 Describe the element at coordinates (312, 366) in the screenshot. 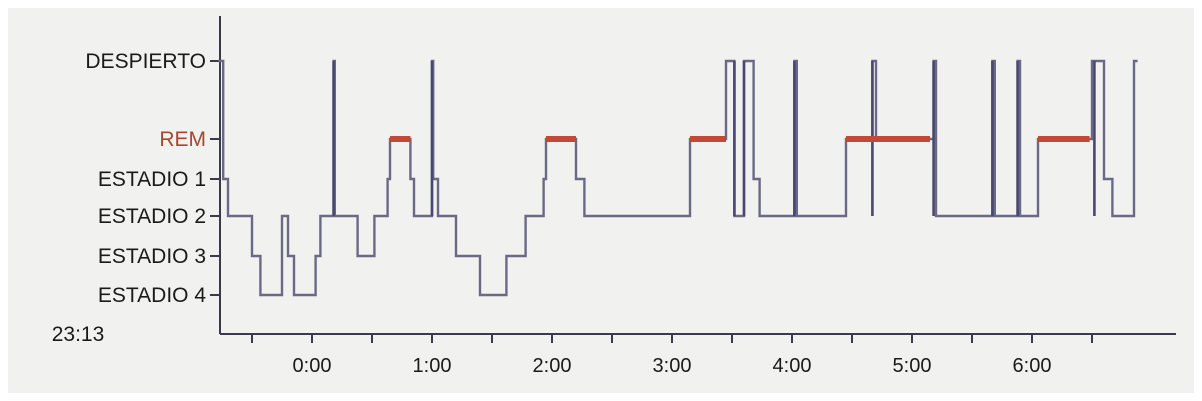

I see `x-tick-label-0-00: 0:00` at that location.